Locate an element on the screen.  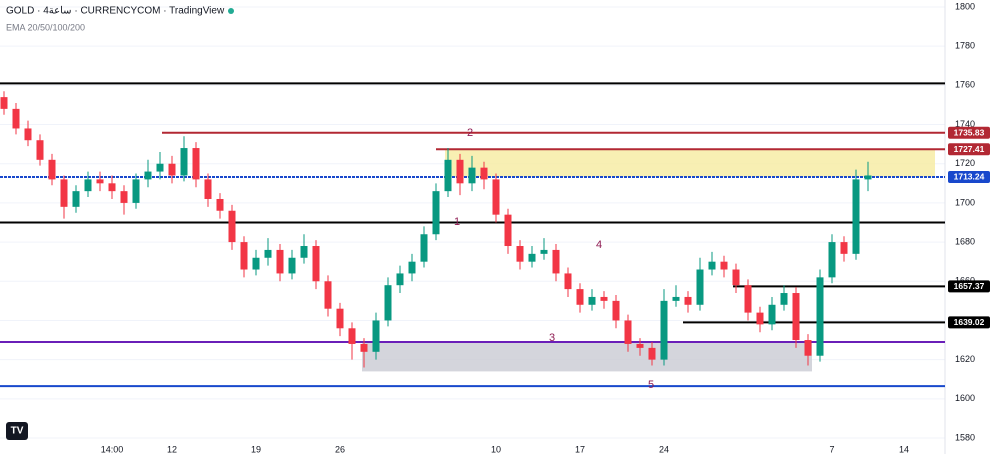
x-tick-label: 14 is located at coordinates (904, 449).